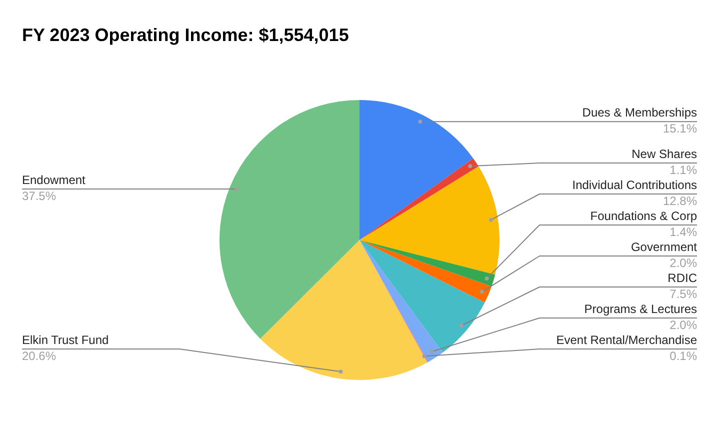  Describe the element at coordinates (664, 154) in the screenshot. I see `slice-label: New Shares` at that location.